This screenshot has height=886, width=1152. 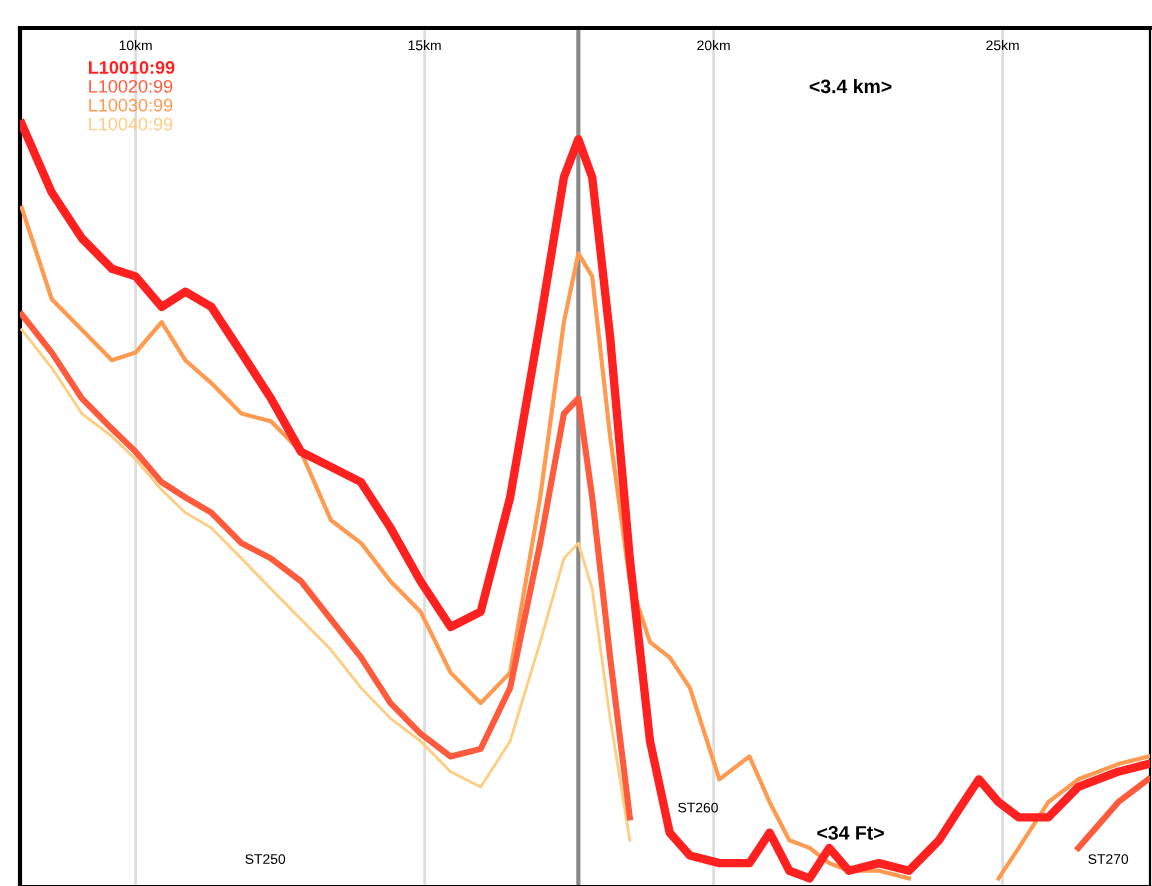 What do you see at coordinates (850, 832) in the screenshot?
I see `annotation: <34 Ft>` at bounding box center [850, 832].